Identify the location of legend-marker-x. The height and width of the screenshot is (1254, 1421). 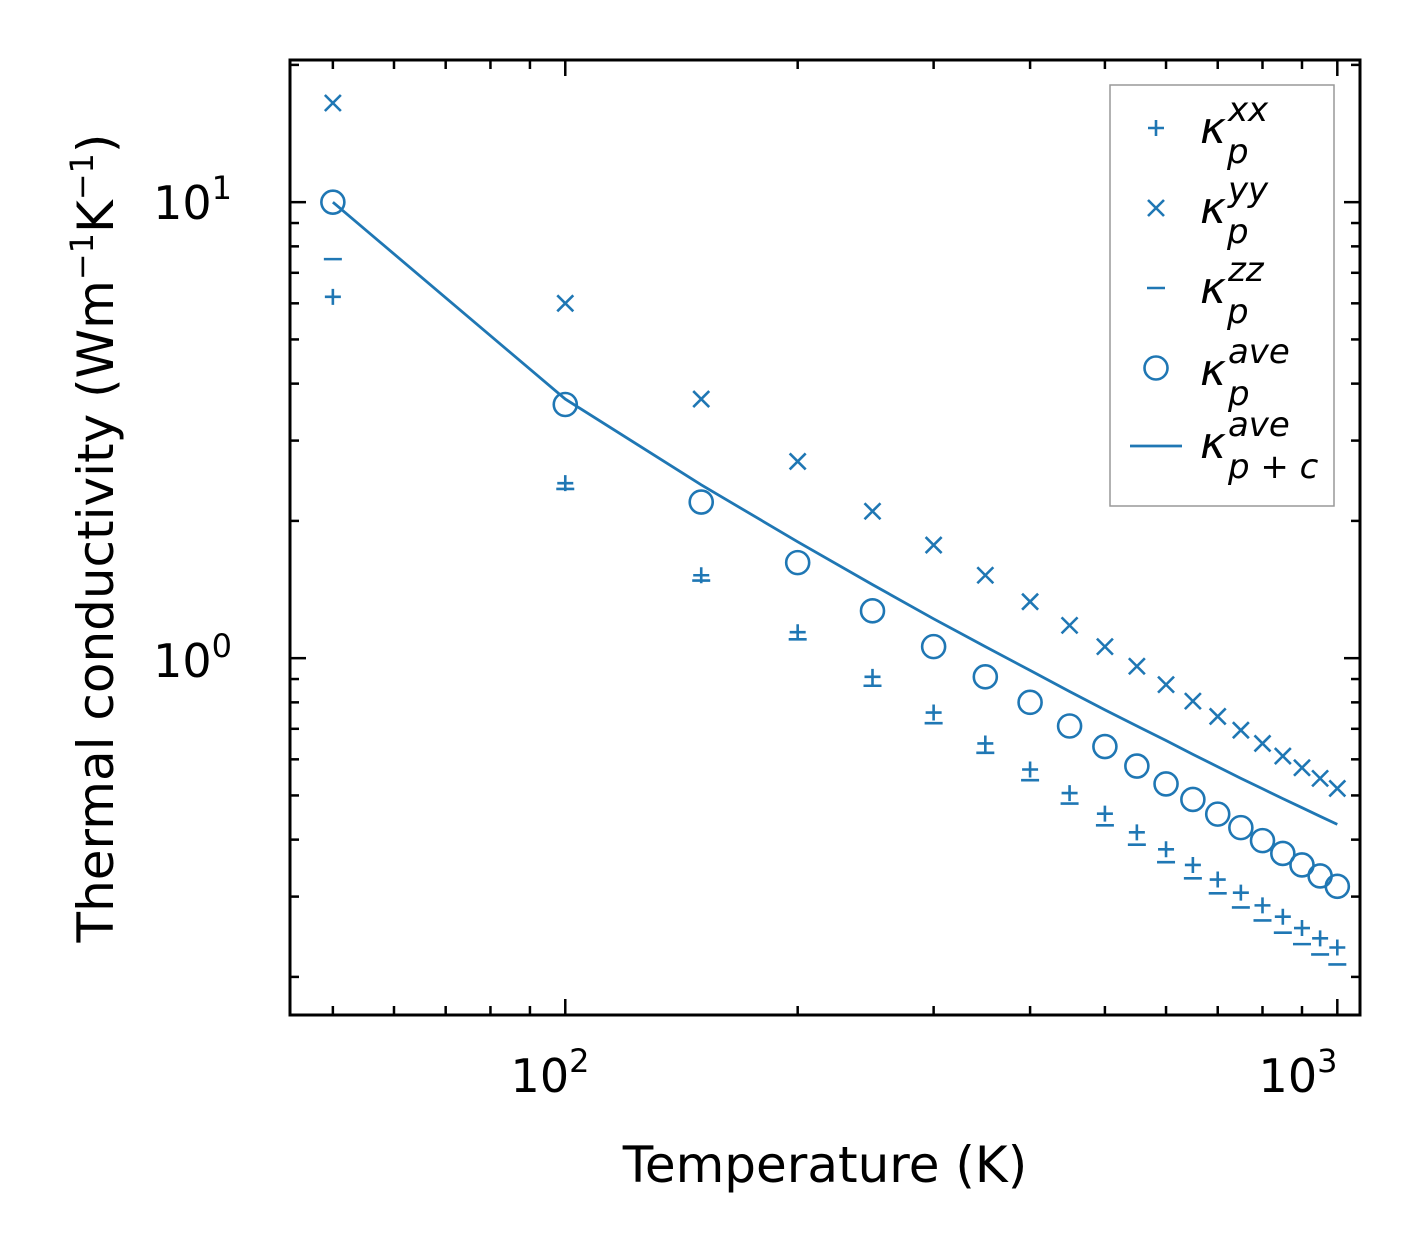
(1156, 208).